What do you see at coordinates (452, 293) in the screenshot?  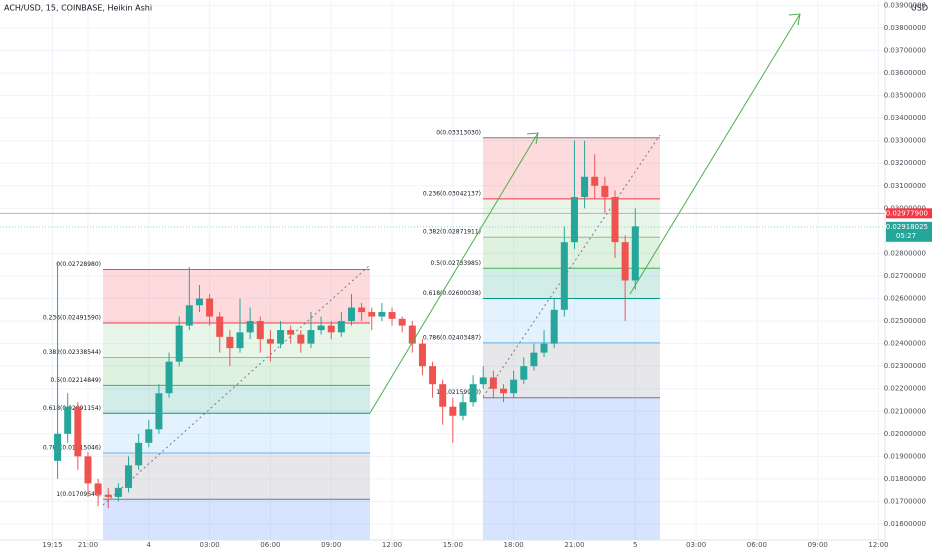 I see `fib-label: 0.618(0.02600038)` at bounding box center [452, 293].